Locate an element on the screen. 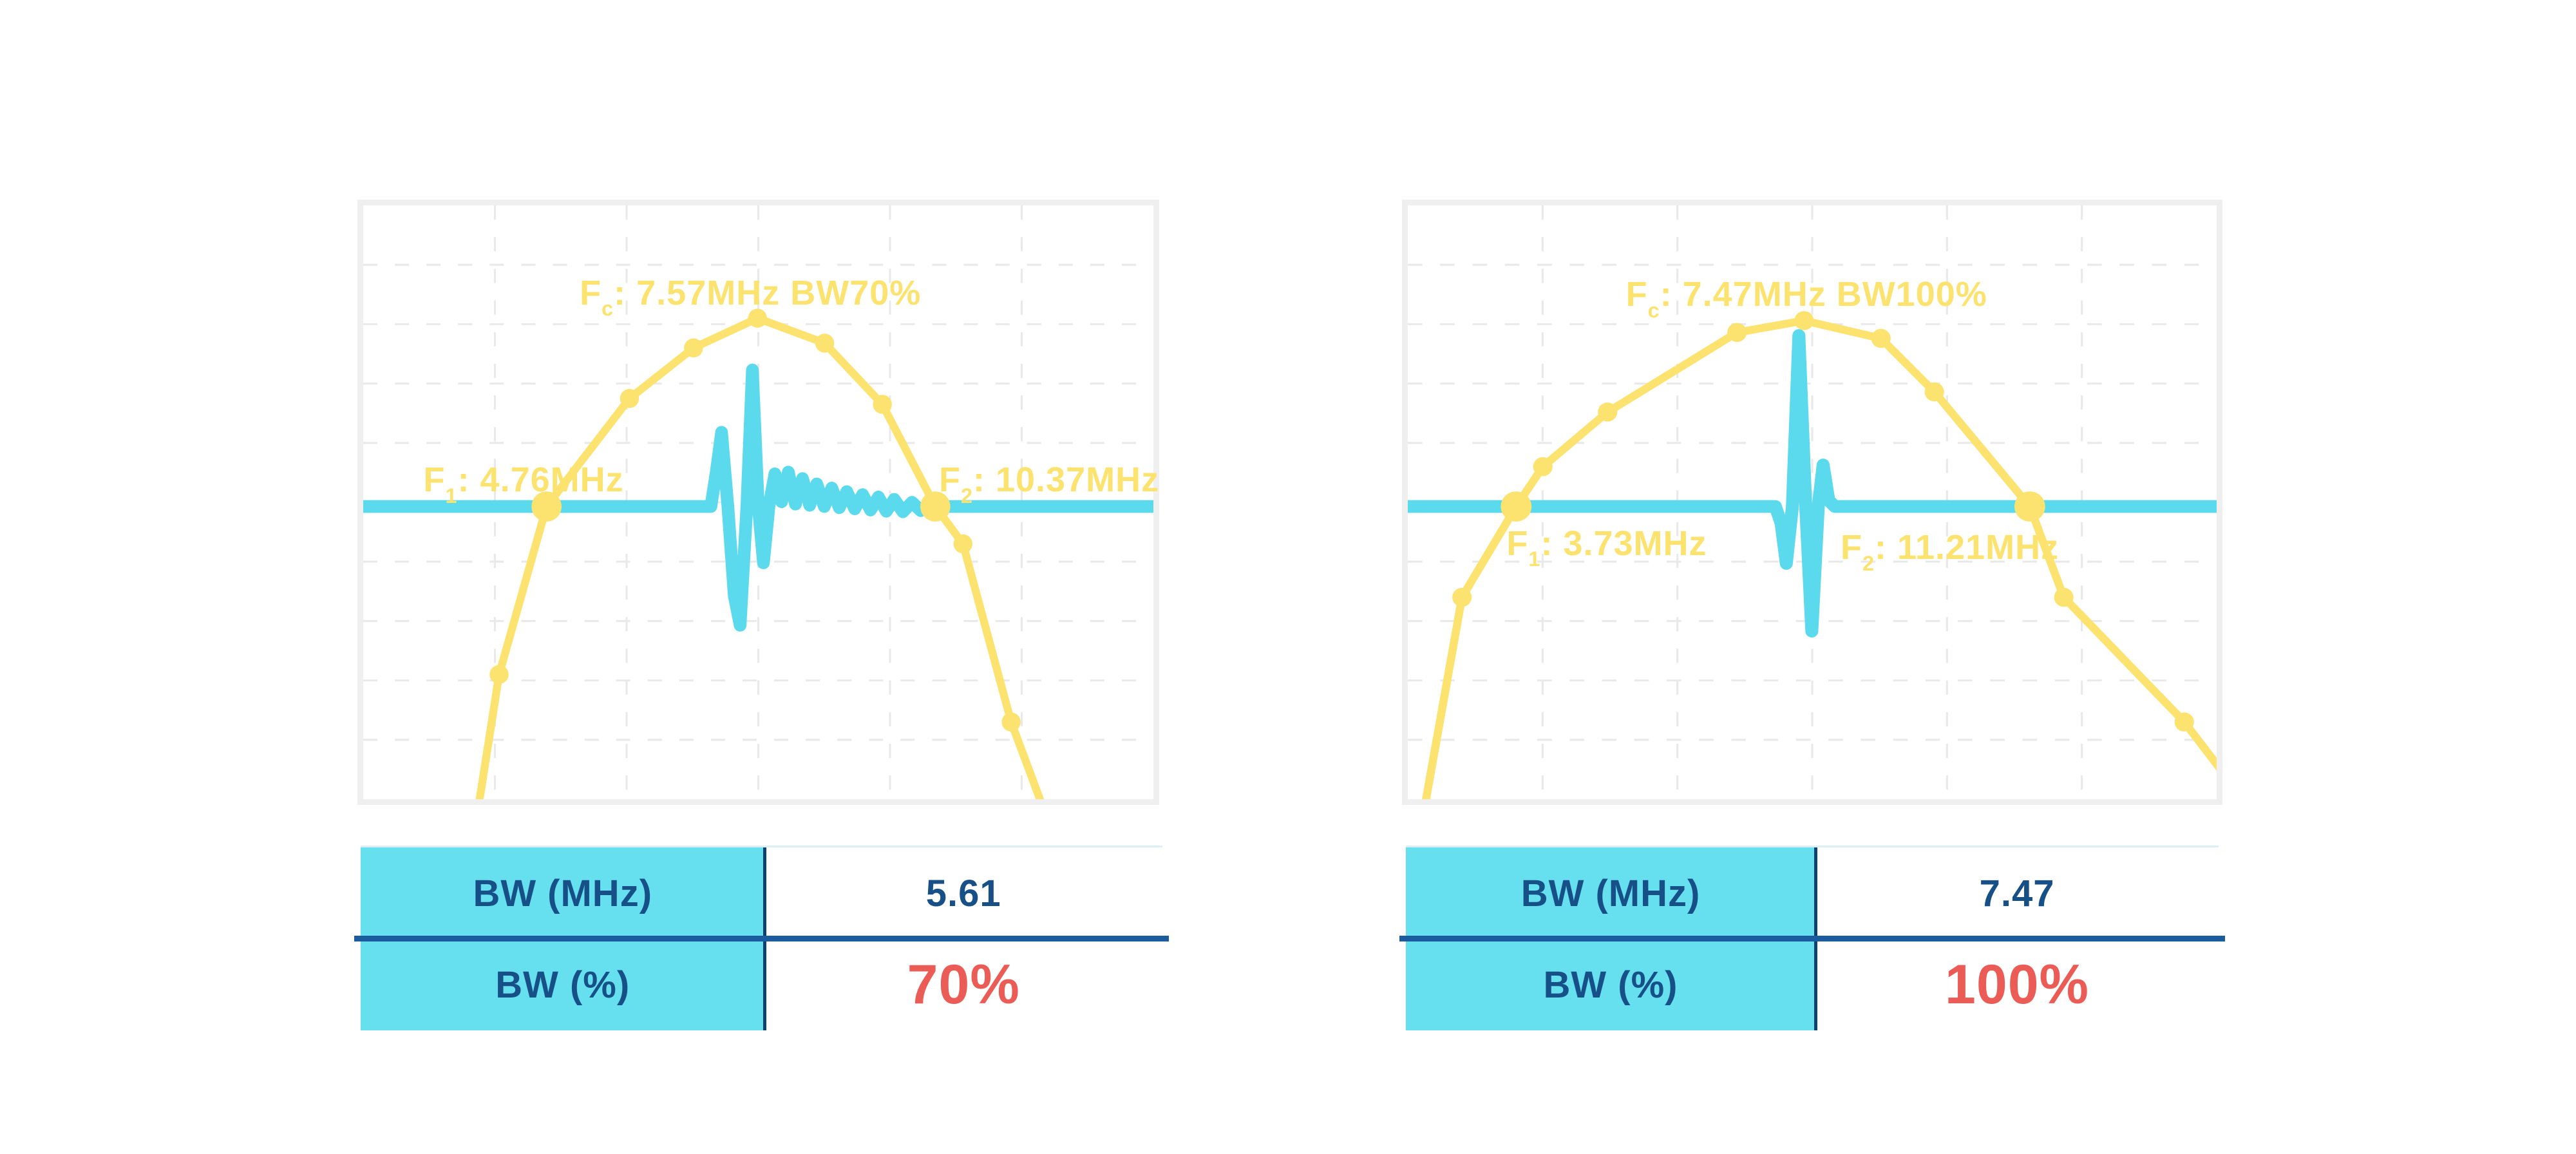 This screenshot has height=1154, width=2576. f1-annotation: F1: 3.73MHz is located at coordinates (1607, 547).